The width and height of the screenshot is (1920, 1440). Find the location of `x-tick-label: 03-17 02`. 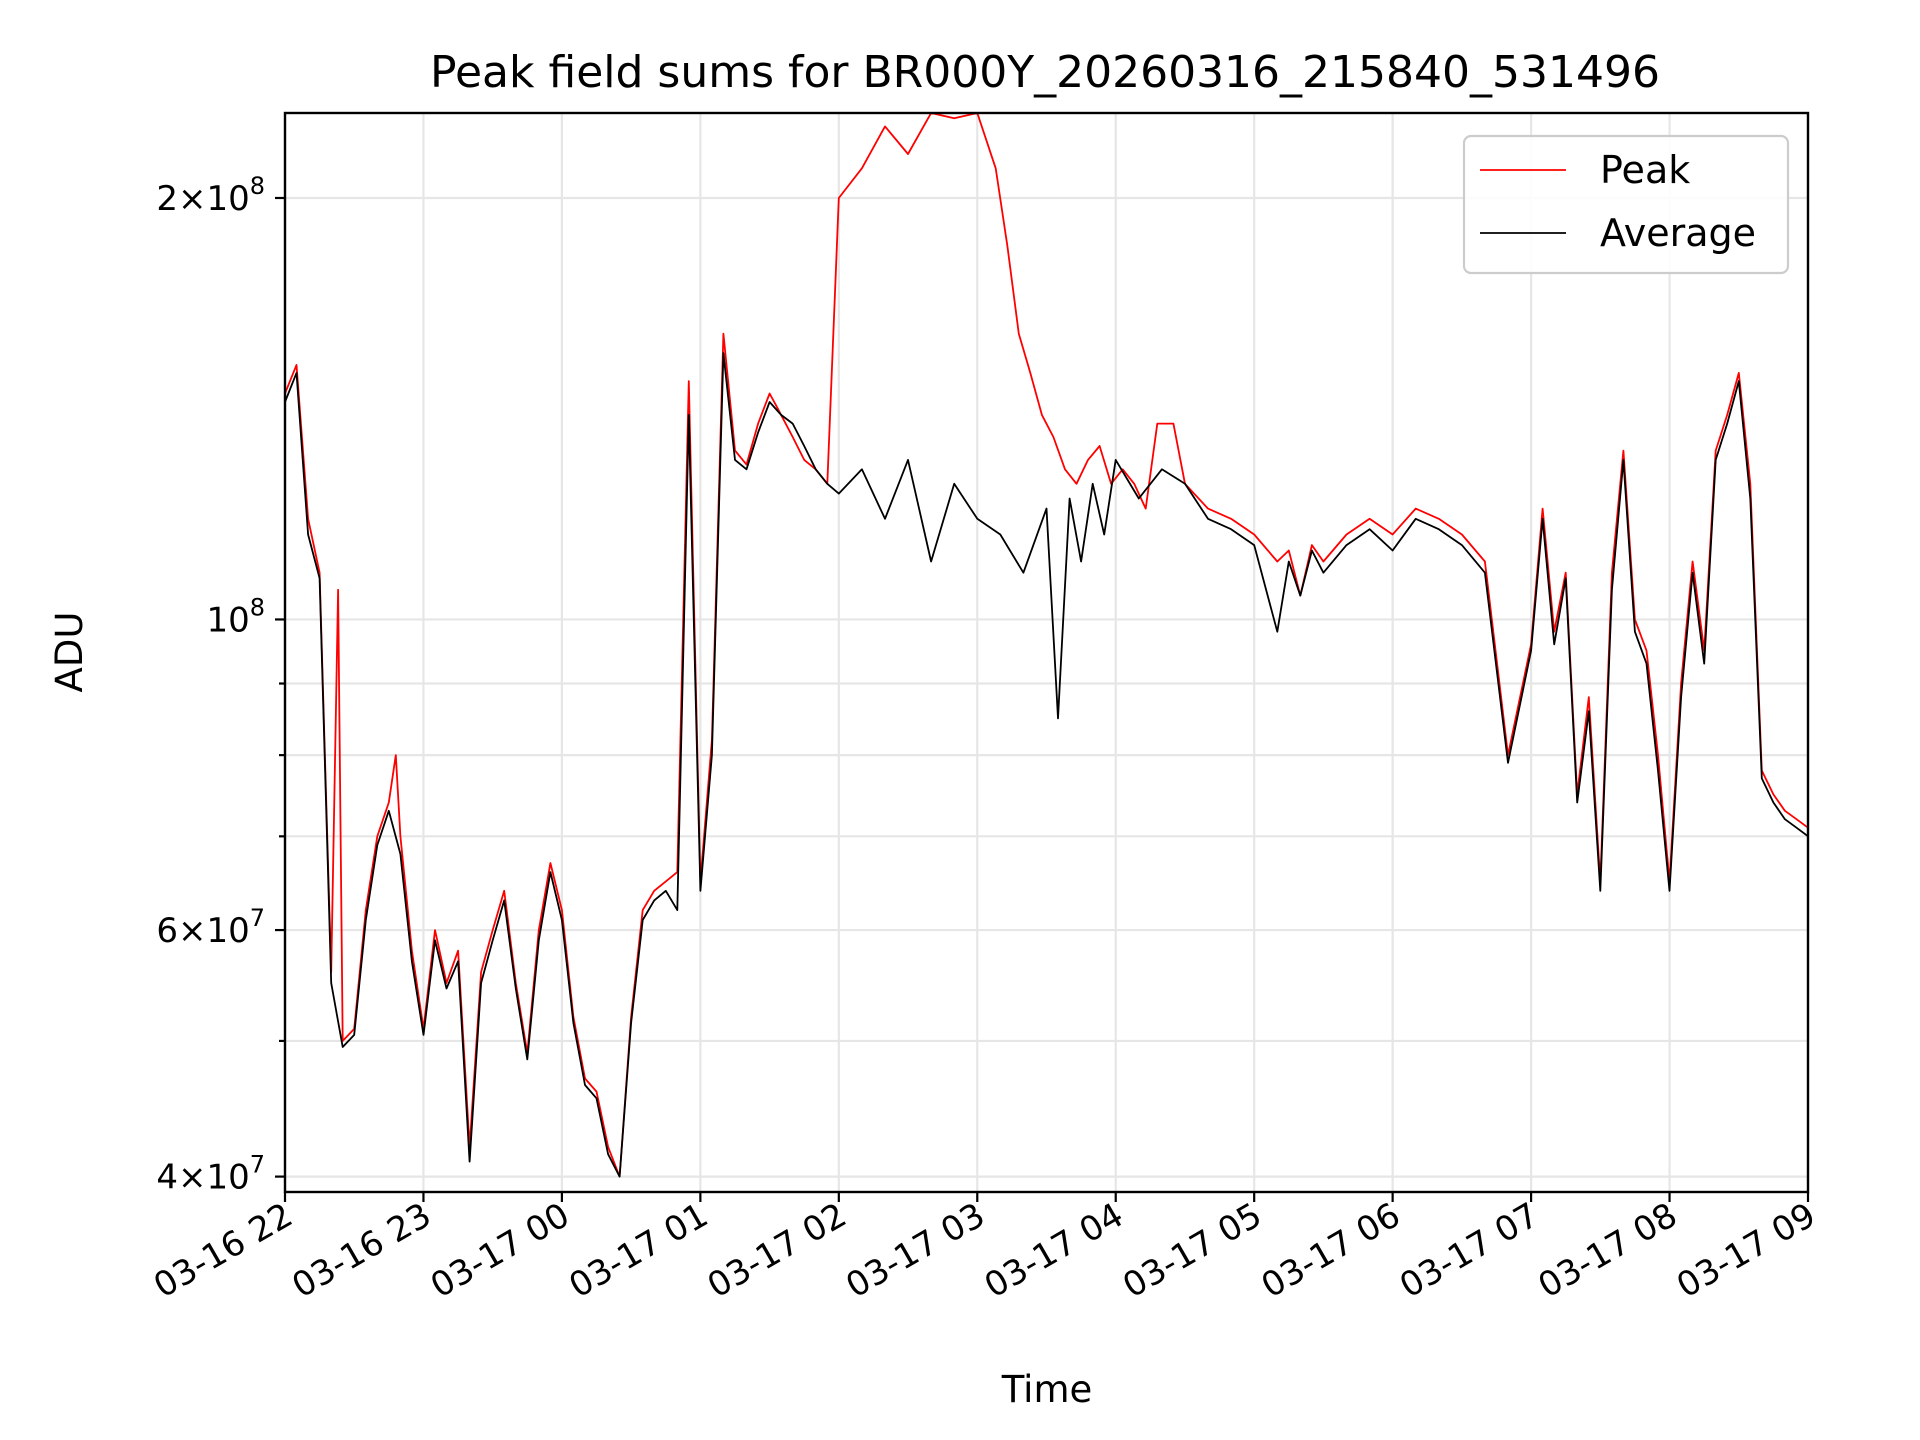

x-tick-label: 03-17 02 is located at coordinates (777, 1250).